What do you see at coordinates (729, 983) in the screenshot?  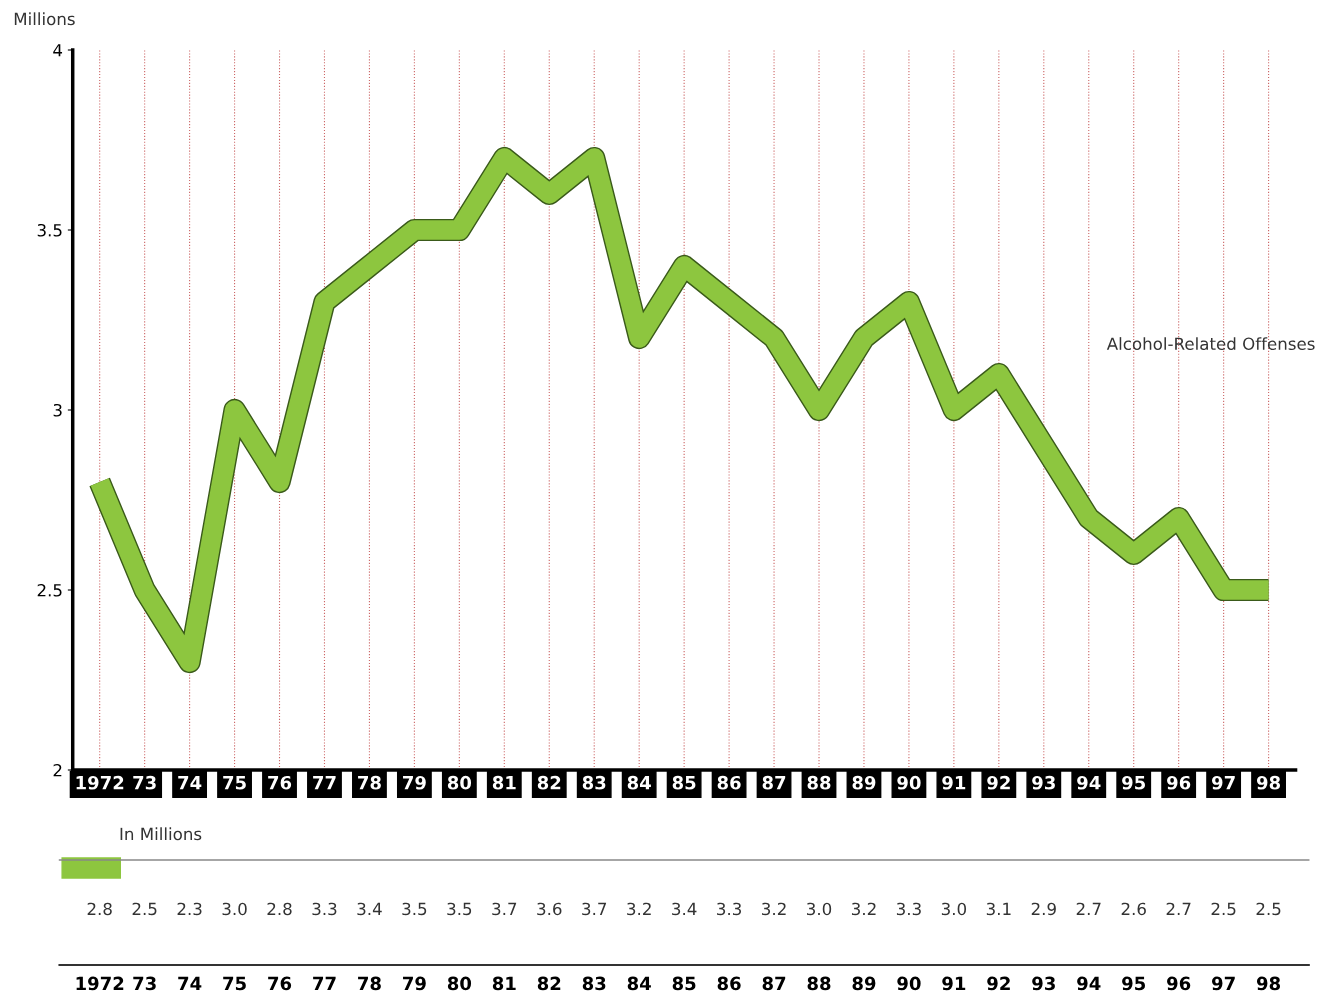 I see `category-label: 86` at bounding box center [729, 983].